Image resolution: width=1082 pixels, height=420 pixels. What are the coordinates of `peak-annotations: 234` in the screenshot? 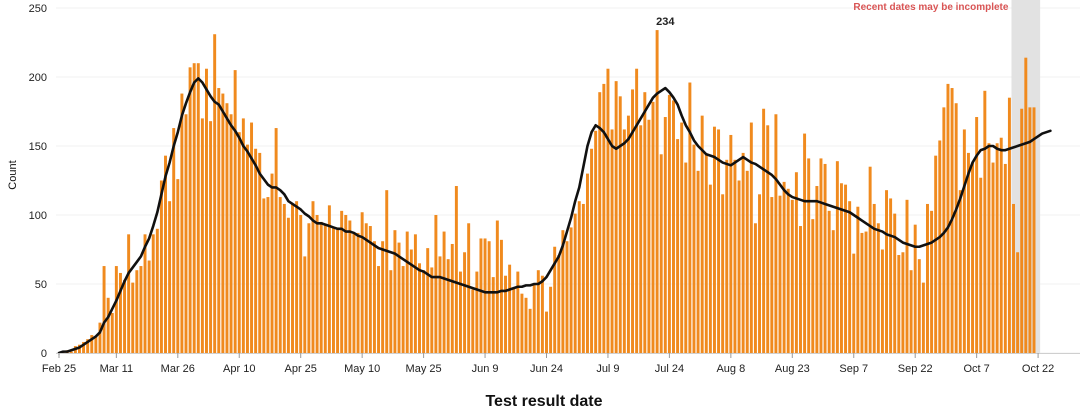 It's located at (665, 22).